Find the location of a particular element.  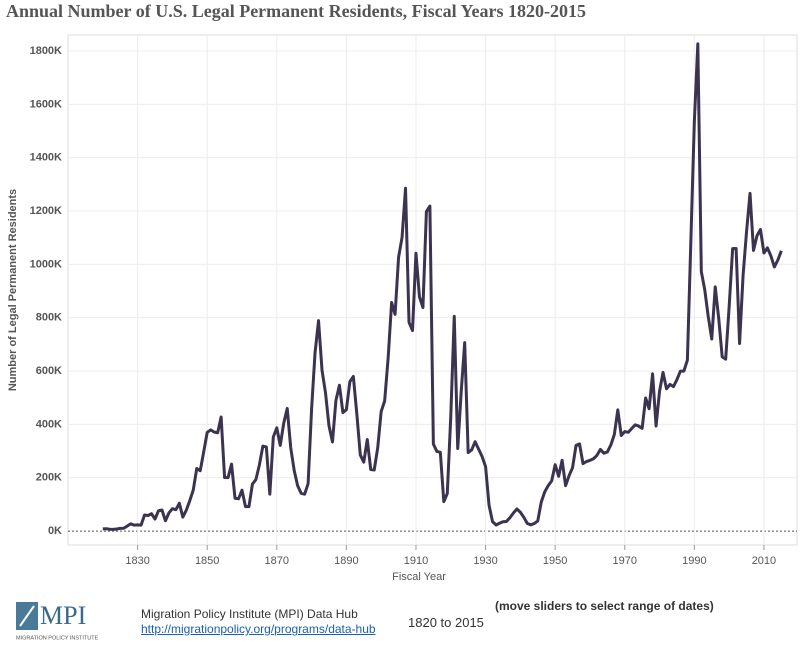

x-tick-label: 1850 is located at coordinates (207, 561).